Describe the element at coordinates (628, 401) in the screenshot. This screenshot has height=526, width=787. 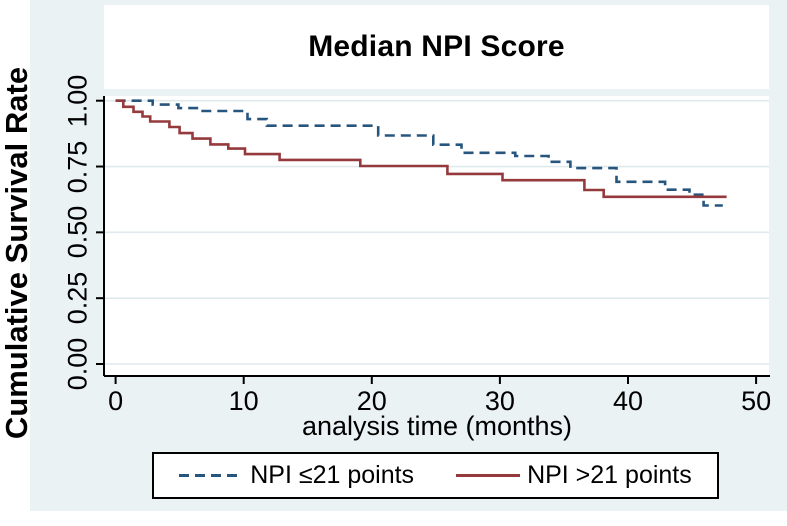
I see `x-tick-label: 40` at that location.